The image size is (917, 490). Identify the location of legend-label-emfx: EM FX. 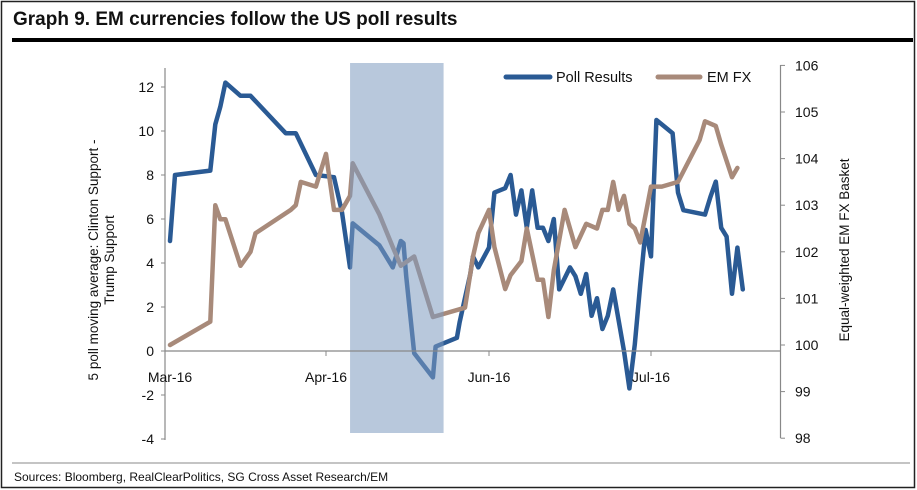
(729, 78).